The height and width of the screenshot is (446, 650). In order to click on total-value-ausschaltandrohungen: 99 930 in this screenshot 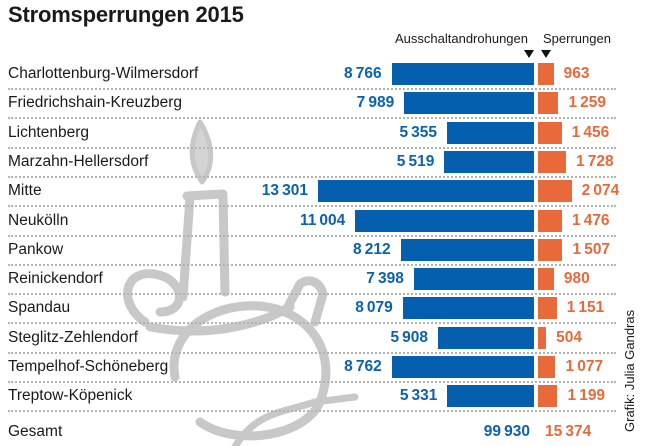, I will do `click(506, 431)`.